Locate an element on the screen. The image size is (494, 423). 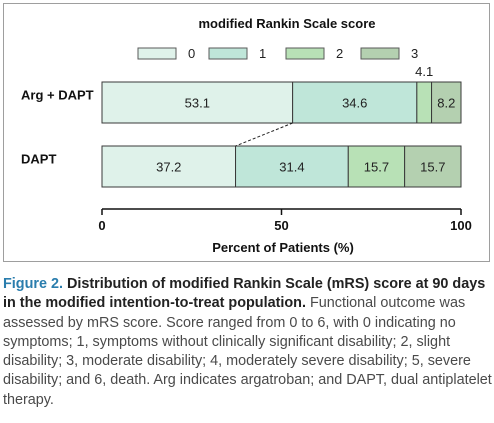
data-label: 8.2 is located at coordinates (446, 103).